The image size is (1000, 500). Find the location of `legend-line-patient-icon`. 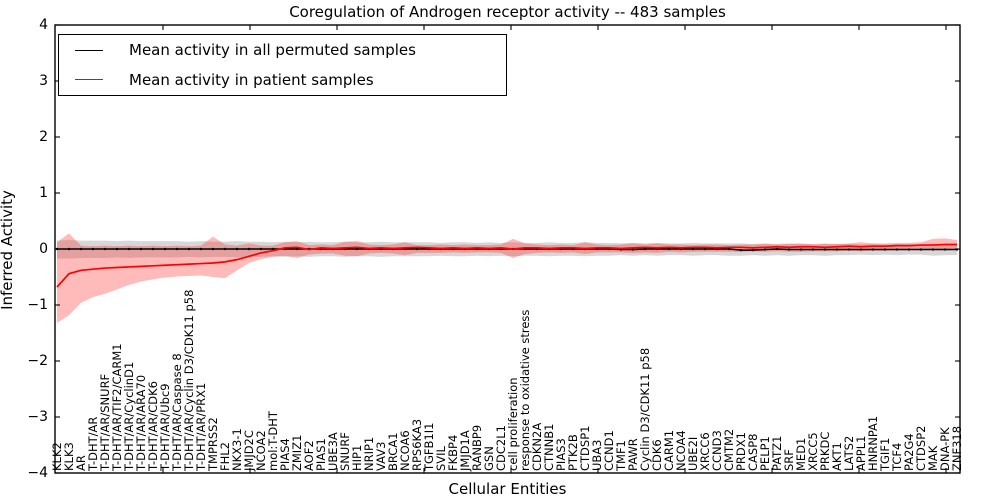

legend-line-patient-icon is located at coordinates (89, 80).